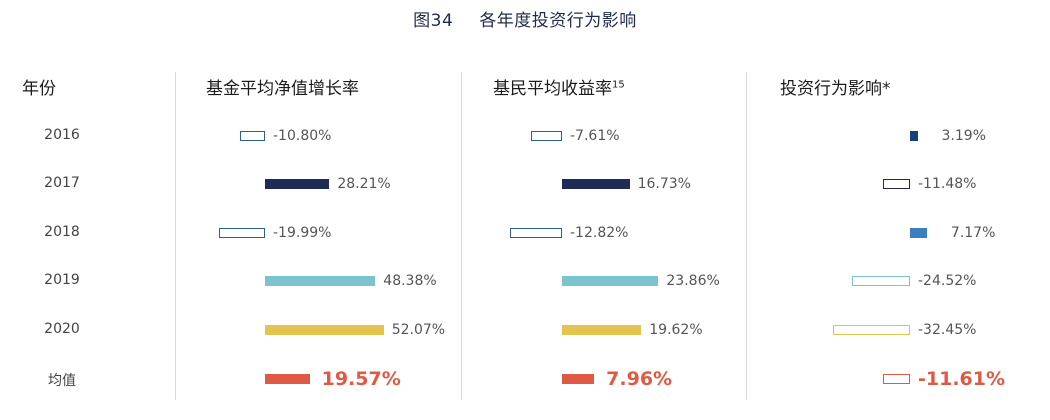 Image resolution: width=1050 pixels, height=420 pixels. What do you see at coordinates (39, 89) in the screenshot?
I see `year-column-header: 年份` at bounding box center [39, 89].